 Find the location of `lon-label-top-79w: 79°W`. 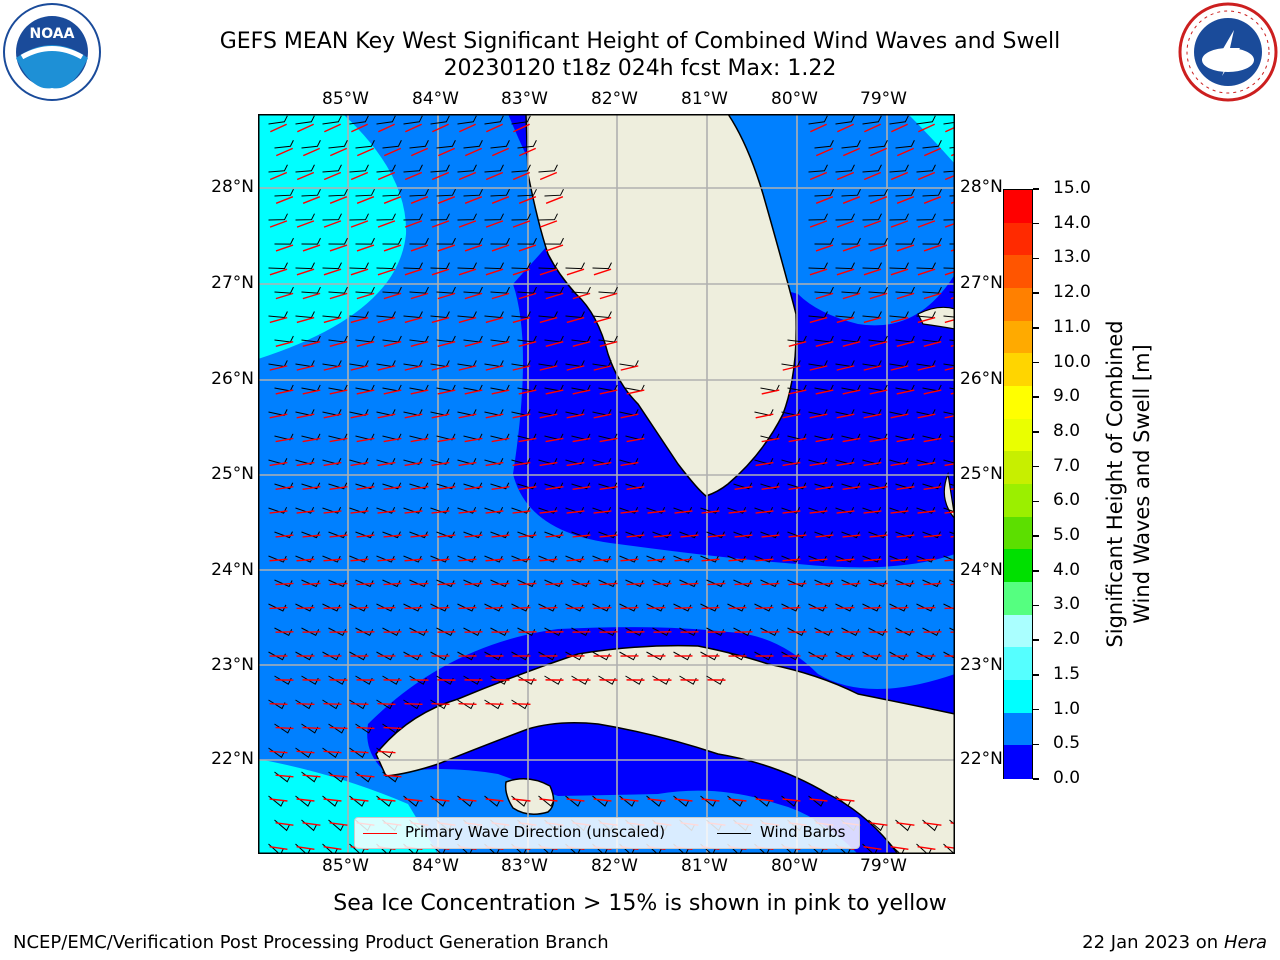

lon-label-top-79w: 79°W is located at coordinates (883, 99).